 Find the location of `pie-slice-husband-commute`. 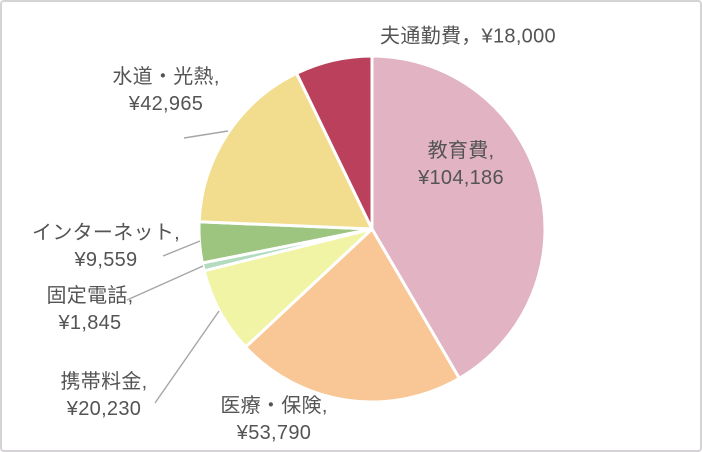

pie-slice-husband-commute is located at coordinates (334, 142).